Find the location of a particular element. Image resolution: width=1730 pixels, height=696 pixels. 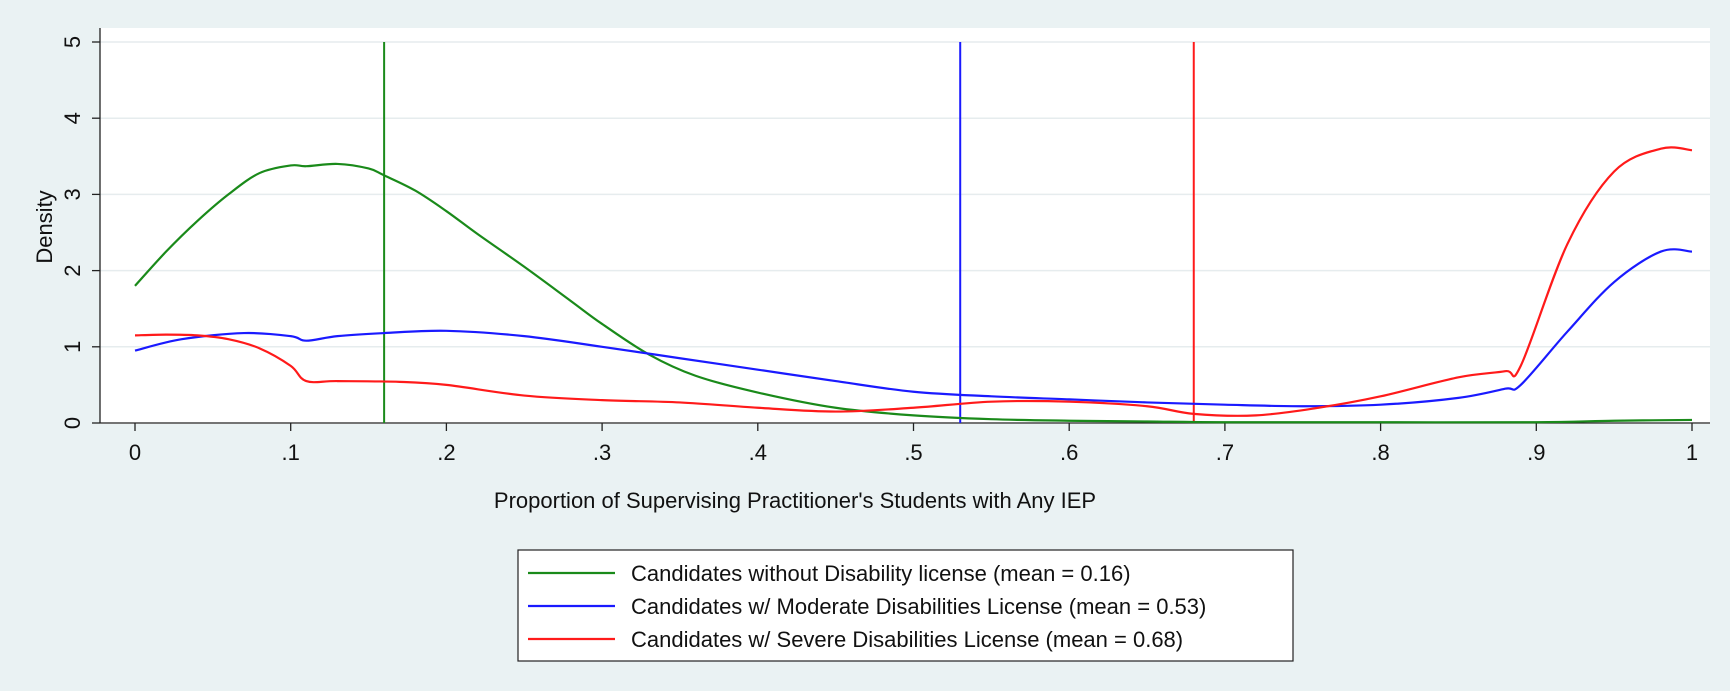

legend-box is located at coordinates (905, 605).